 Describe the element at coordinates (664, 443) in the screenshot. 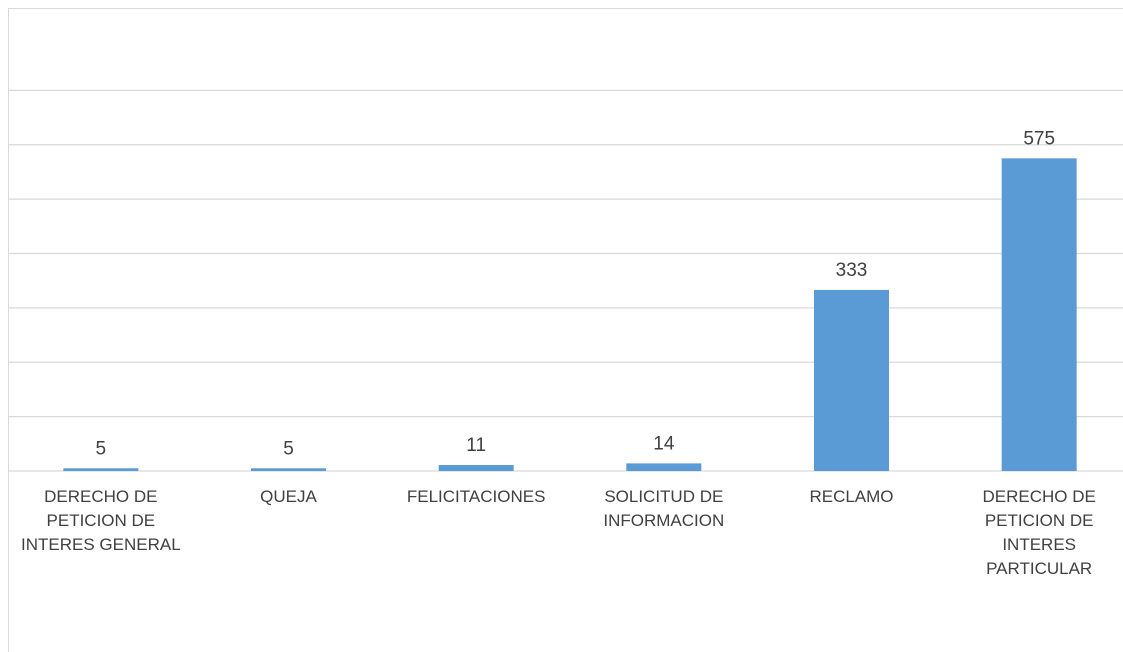

I see `data-label: 14` at that location.